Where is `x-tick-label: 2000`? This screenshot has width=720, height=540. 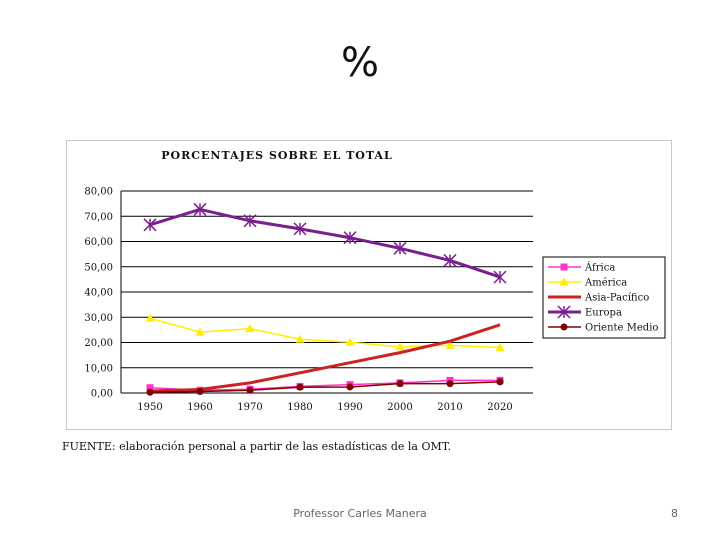
x-tick-label: 2000 is located at coordinates (399, 407).